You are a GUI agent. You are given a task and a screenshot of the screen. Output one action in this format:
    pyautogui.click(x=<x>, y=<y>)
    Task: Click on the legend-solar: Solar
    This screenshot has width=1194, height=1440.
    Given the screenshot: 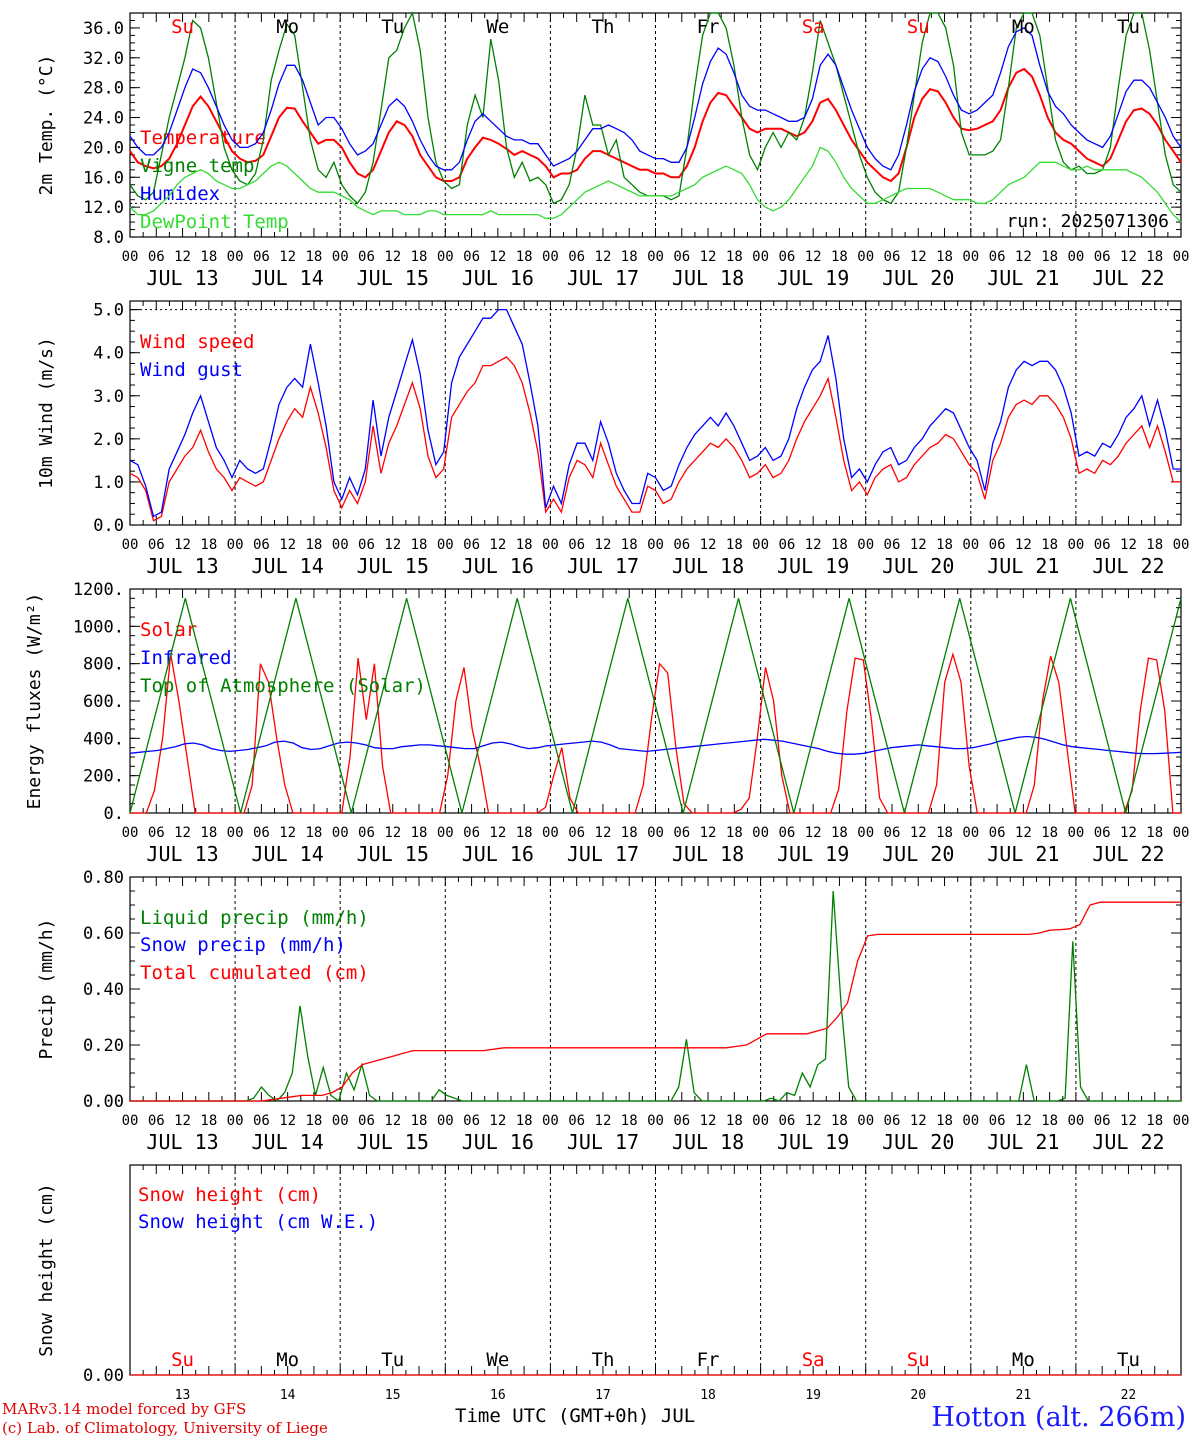 What is the action you would take?
    pyautogui.click(x=168, y=630)
    